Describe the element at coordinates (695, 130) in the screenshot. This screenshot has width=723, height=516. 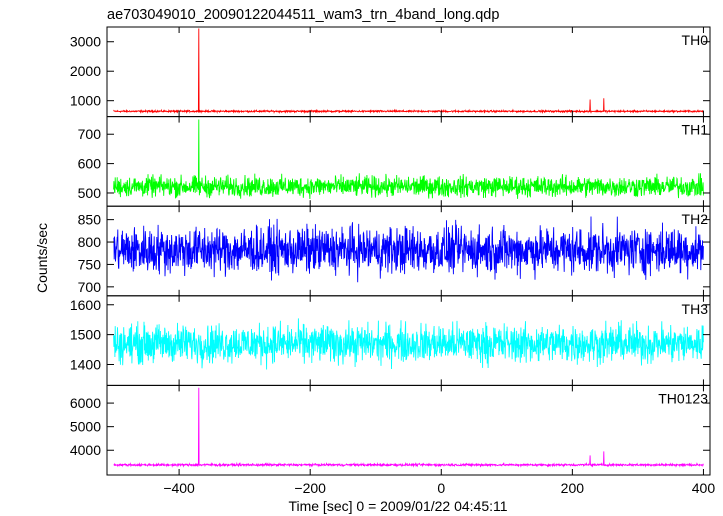
I see `panel-label: TH1` at that location.